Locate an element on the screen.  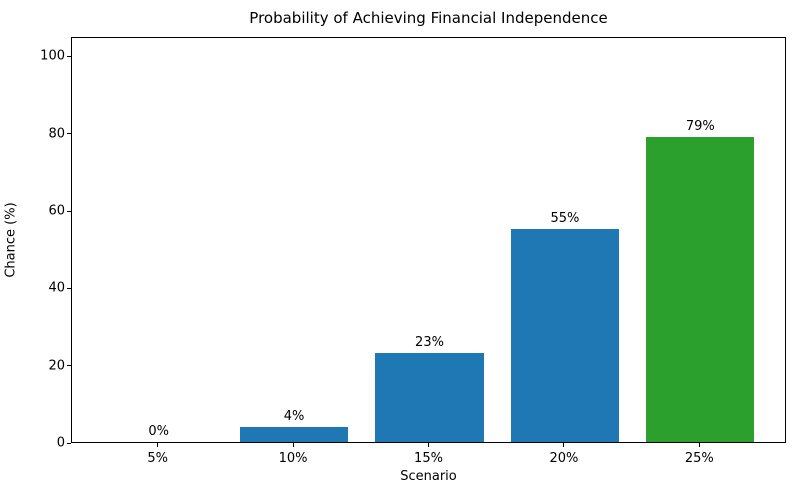
x-axis-label: Scenario is located at coordinates (428, 476).